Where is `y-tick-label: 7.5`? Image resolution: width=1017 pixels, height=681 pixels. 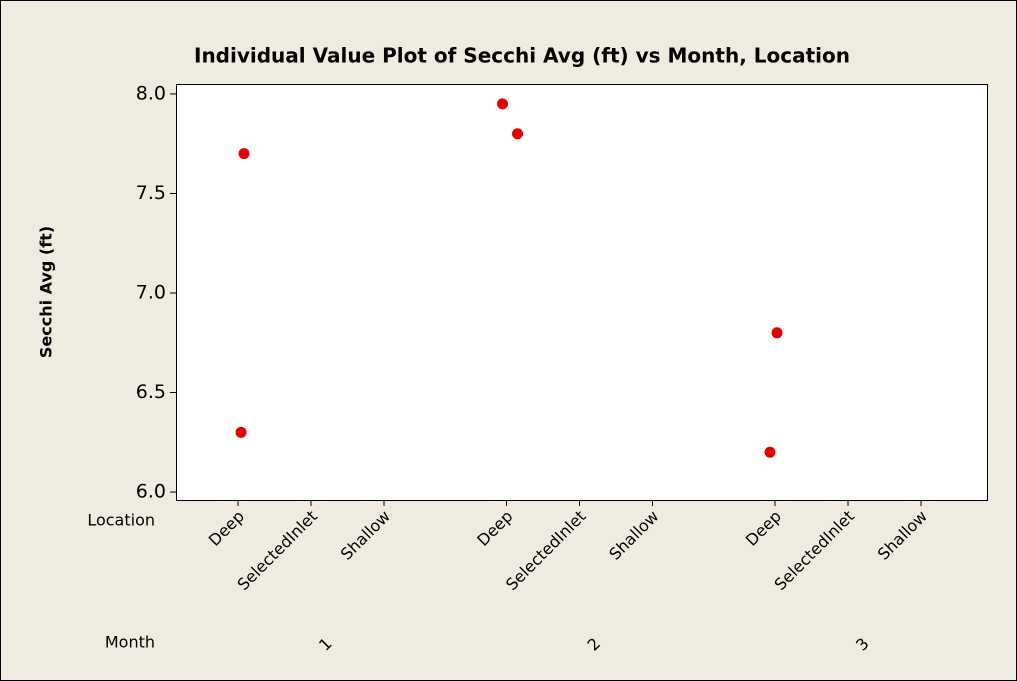
y-tick-label: 7.5 is located at coordinates (151, 193).